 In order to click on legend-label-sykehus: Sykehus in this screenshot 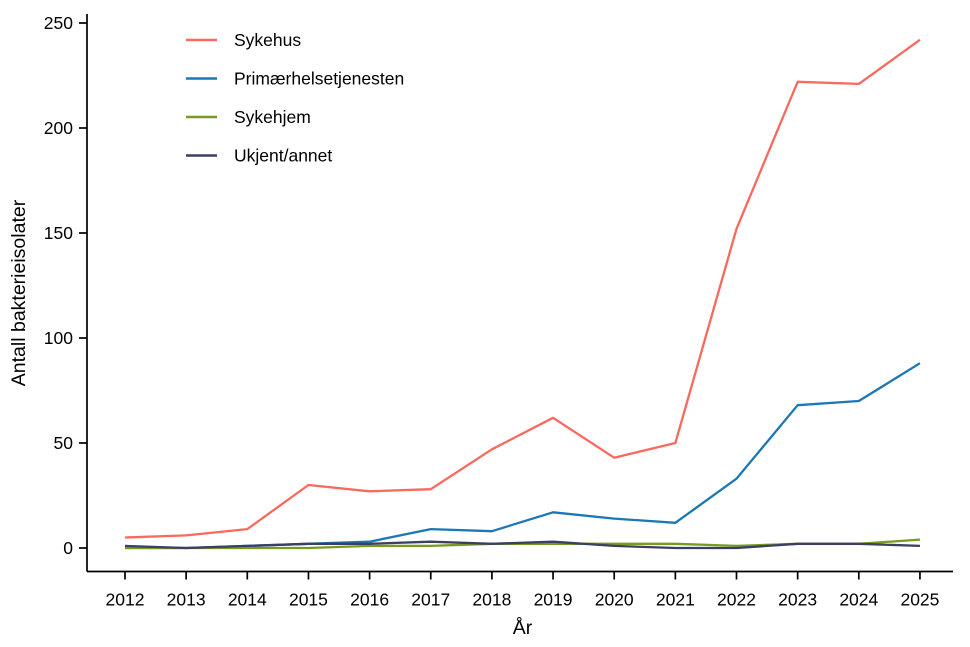, I will do `click(267, 40)`.